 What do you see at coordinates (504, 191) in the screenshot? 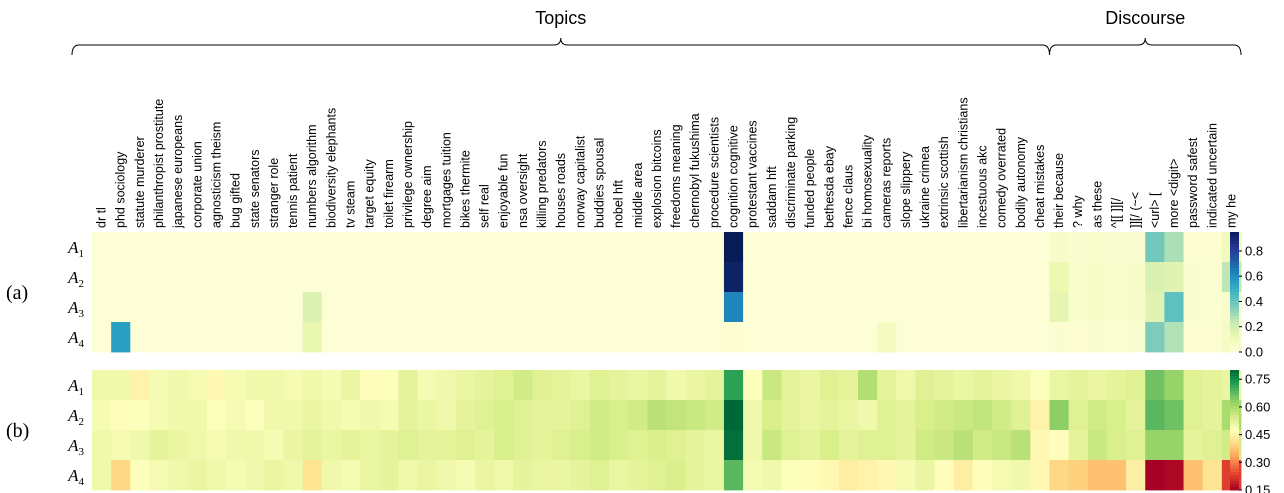
I see `column-label: enjoyable fun` at bounding box center [504, 191].